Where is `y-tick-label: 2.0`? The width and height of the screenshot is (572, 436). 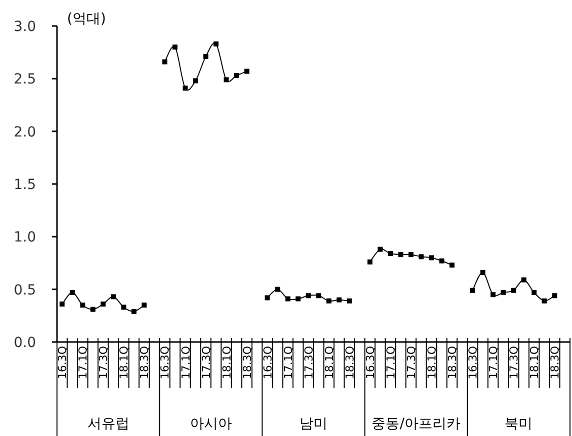
y-tick-label: 2.0 is located at coordinates (25, 132).